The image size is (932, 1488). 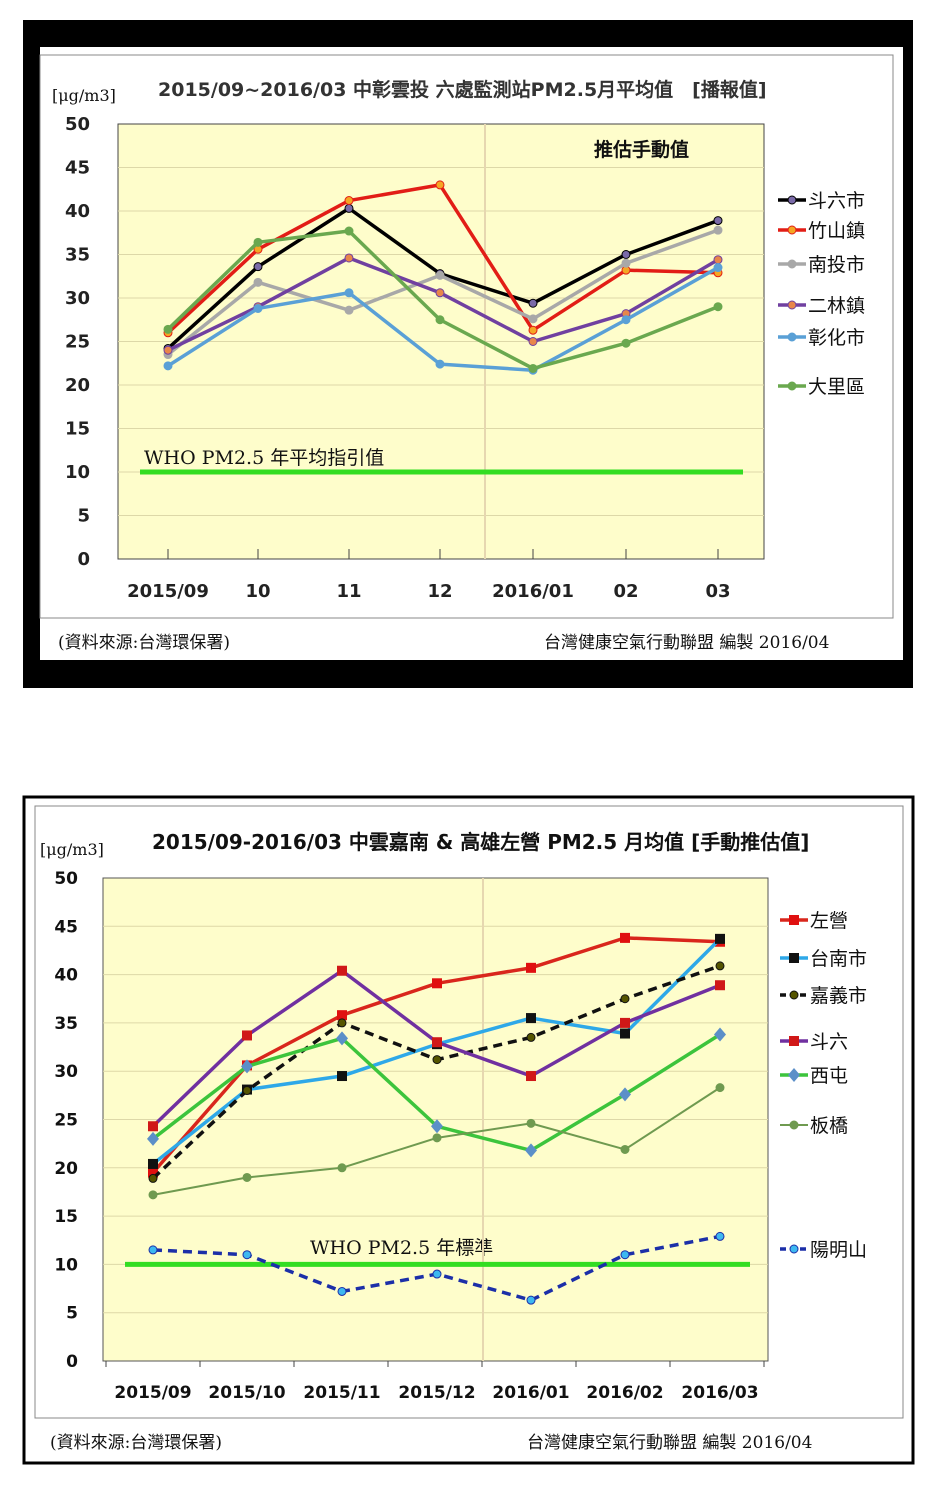 What do you see at coordinates (838, 996) in the screenshot?
I see `legend-label: 嘉義市` at bounding box center [838, 996].